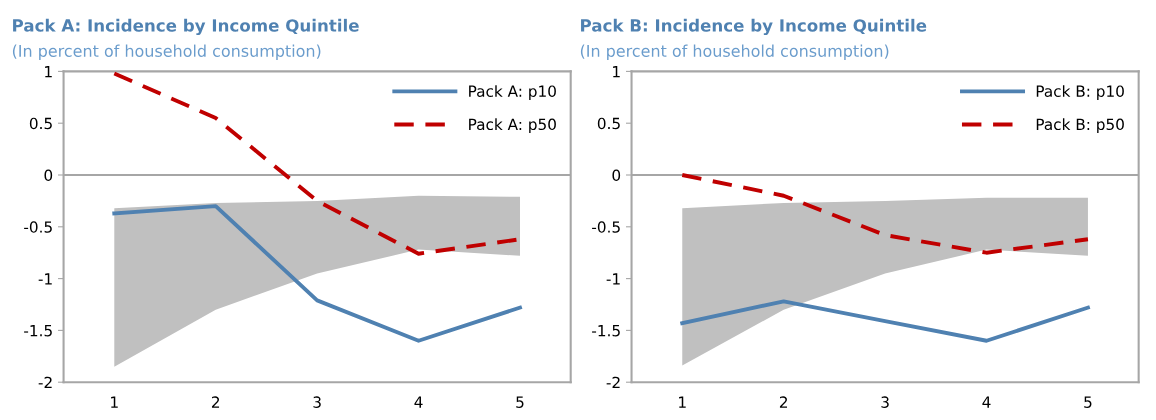  I want to click on legend-label: Pack B: p50, so click(1080, 126).